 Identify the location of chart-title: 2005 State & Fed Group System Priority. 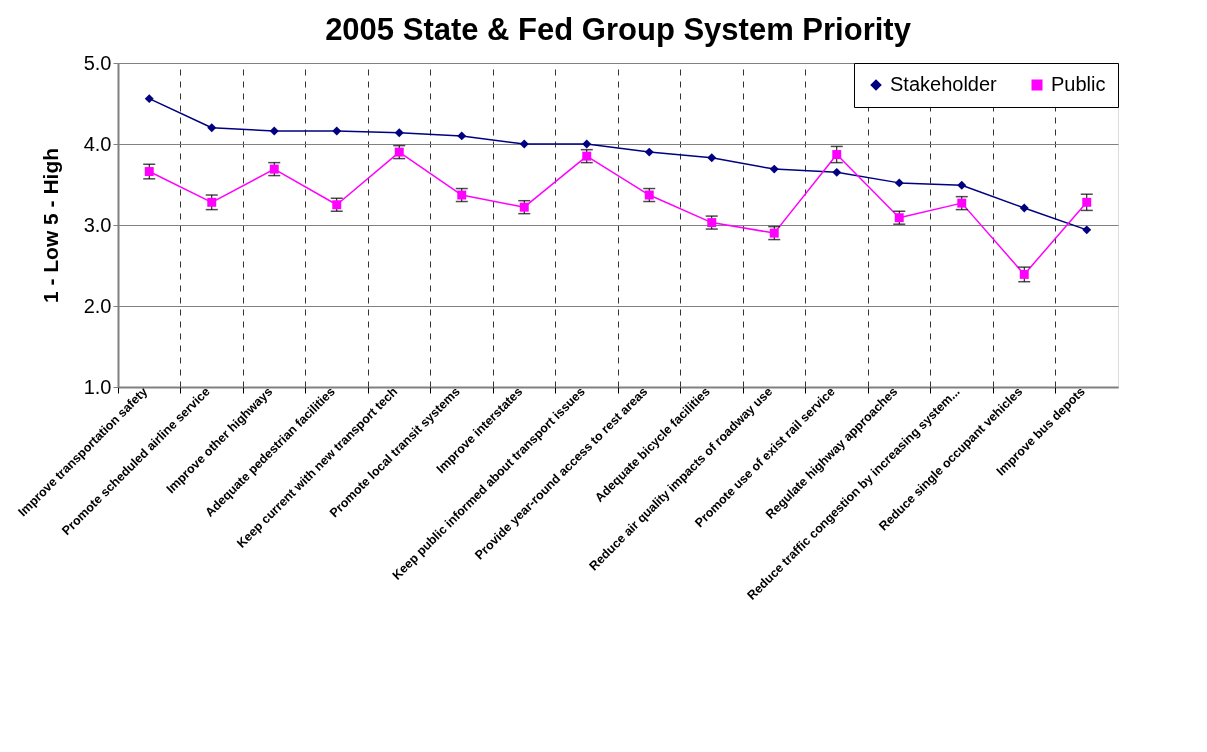
(618, 29).